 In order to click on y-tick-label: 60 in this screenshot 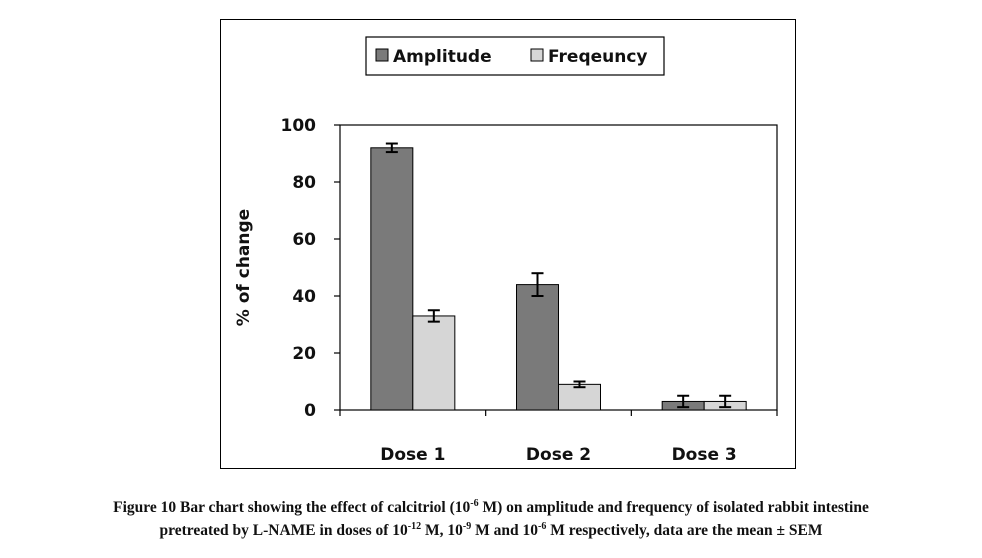, I will do `click(304, 240)`.